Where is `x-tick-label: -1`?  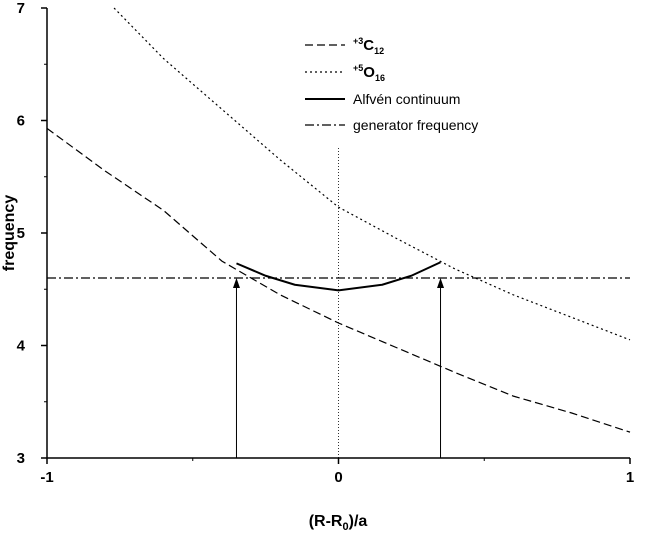 x-tick-label: -1 is located at coordinates (46, 477).